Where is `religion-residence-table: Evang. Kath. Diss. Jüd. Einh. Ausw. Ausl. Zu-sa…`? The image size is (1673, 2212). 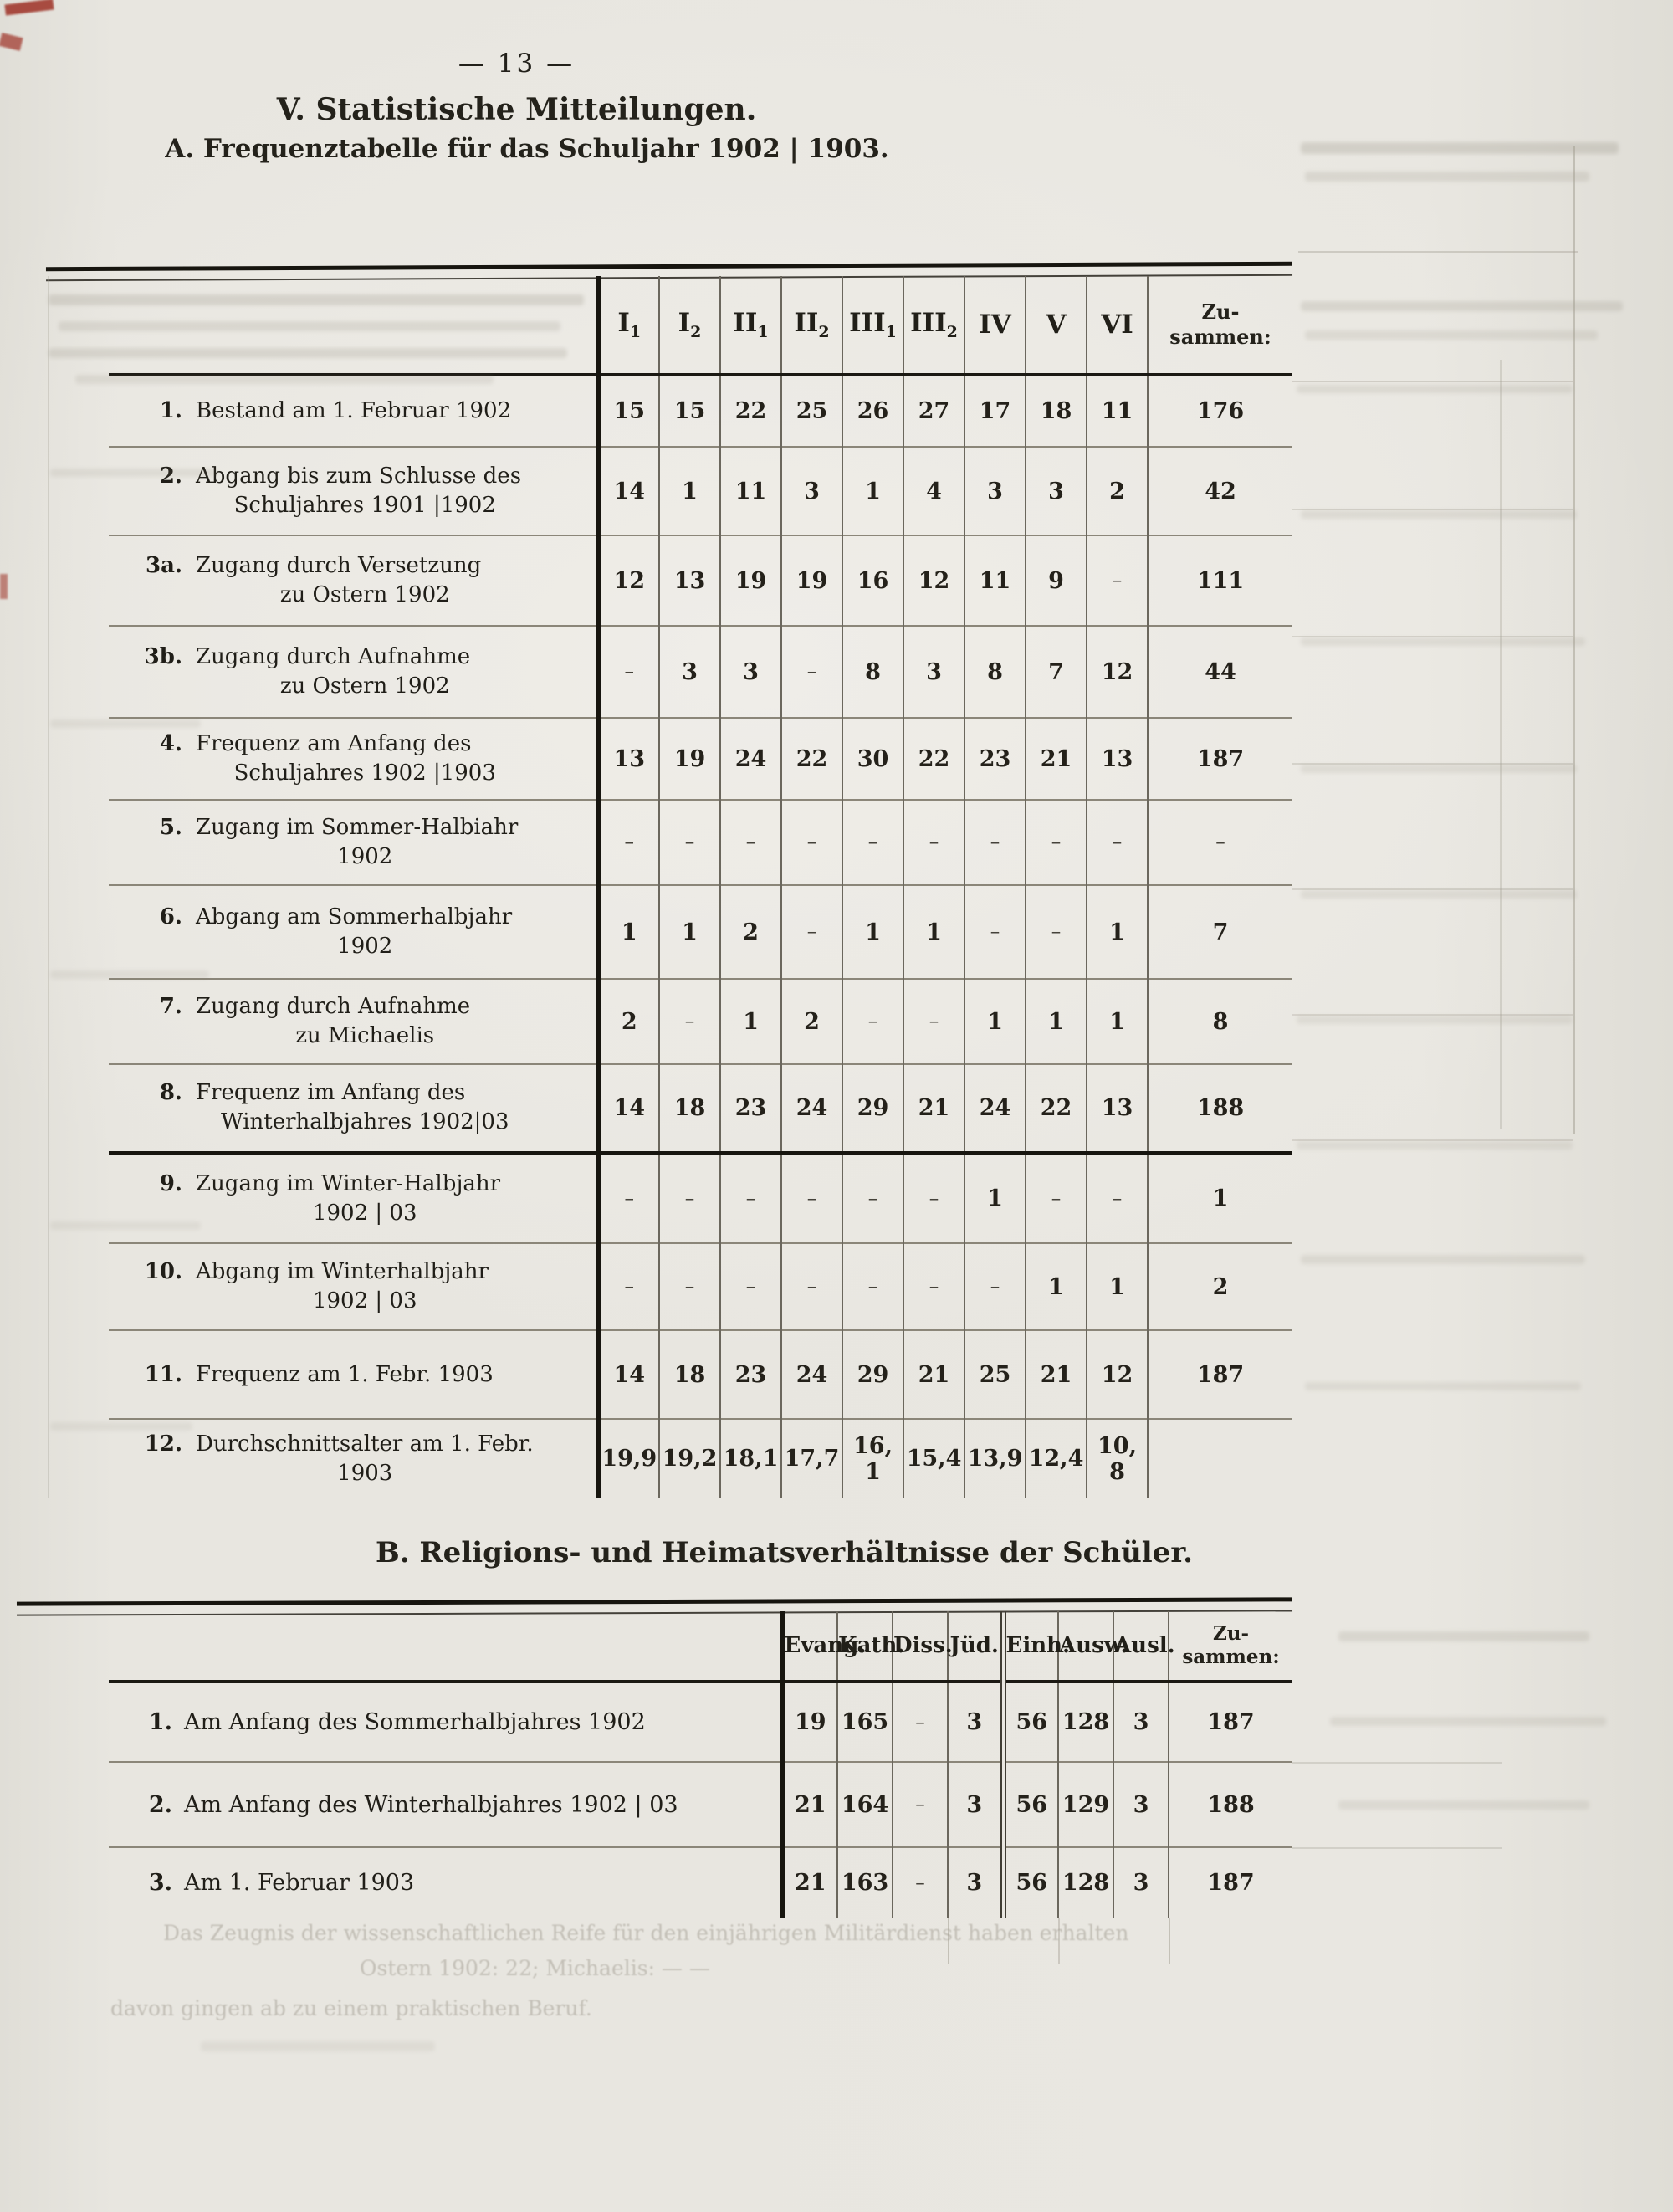
religion-residence-table: Evang. Kath. Diss. Jüd. Einh. Ausw. Ausl. Zu-sa… is located at coordinates (701, 1765).